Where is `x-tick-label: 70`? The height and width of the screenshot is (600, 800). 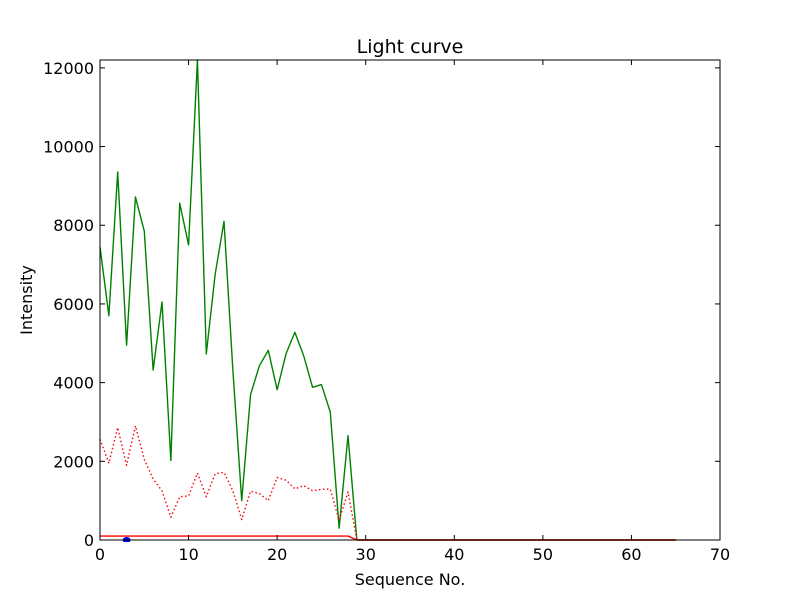 x-tick-label: 70 is located at coordinates (720, 554).